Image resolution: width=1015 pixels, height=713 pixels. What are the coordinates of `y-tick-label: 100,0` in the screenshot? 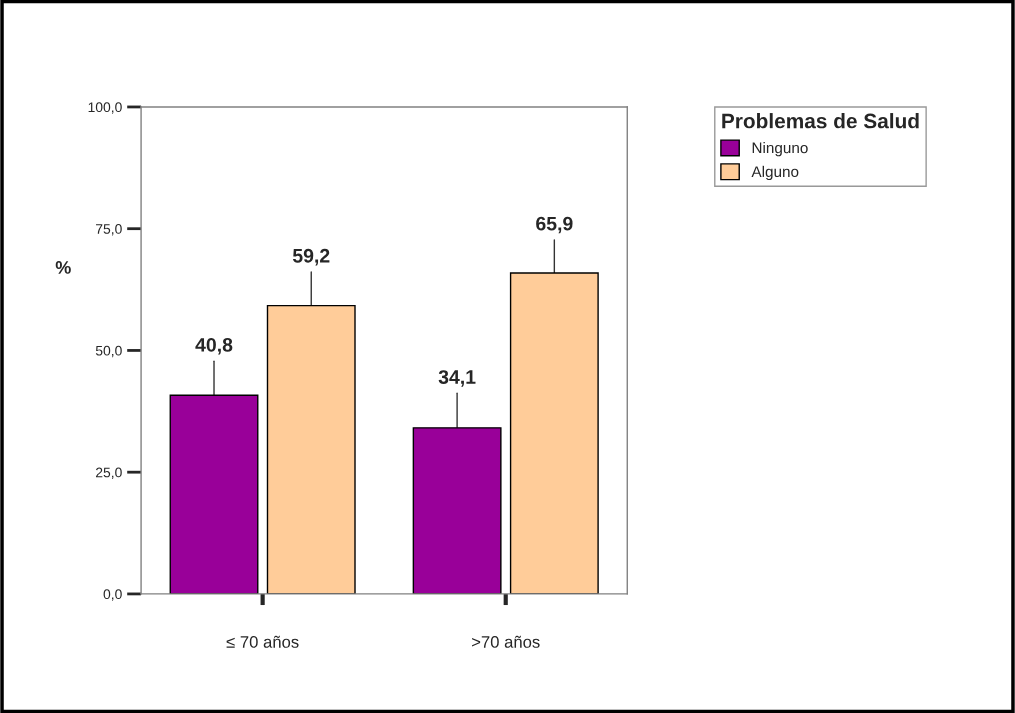 It's located at (105, 108).